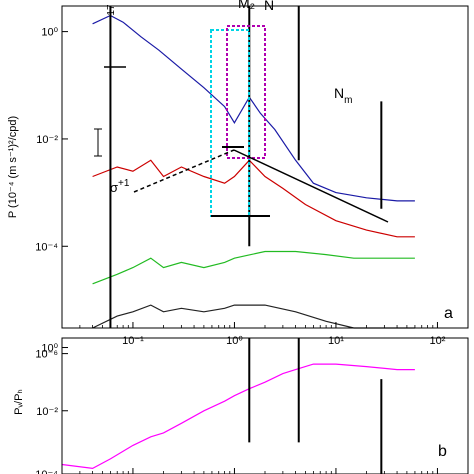 The image size is (474, 474). Describe the element at coordinates (47, 412) in the screenshot. I see `y-tick-label-2: 10⁻²` at that location.